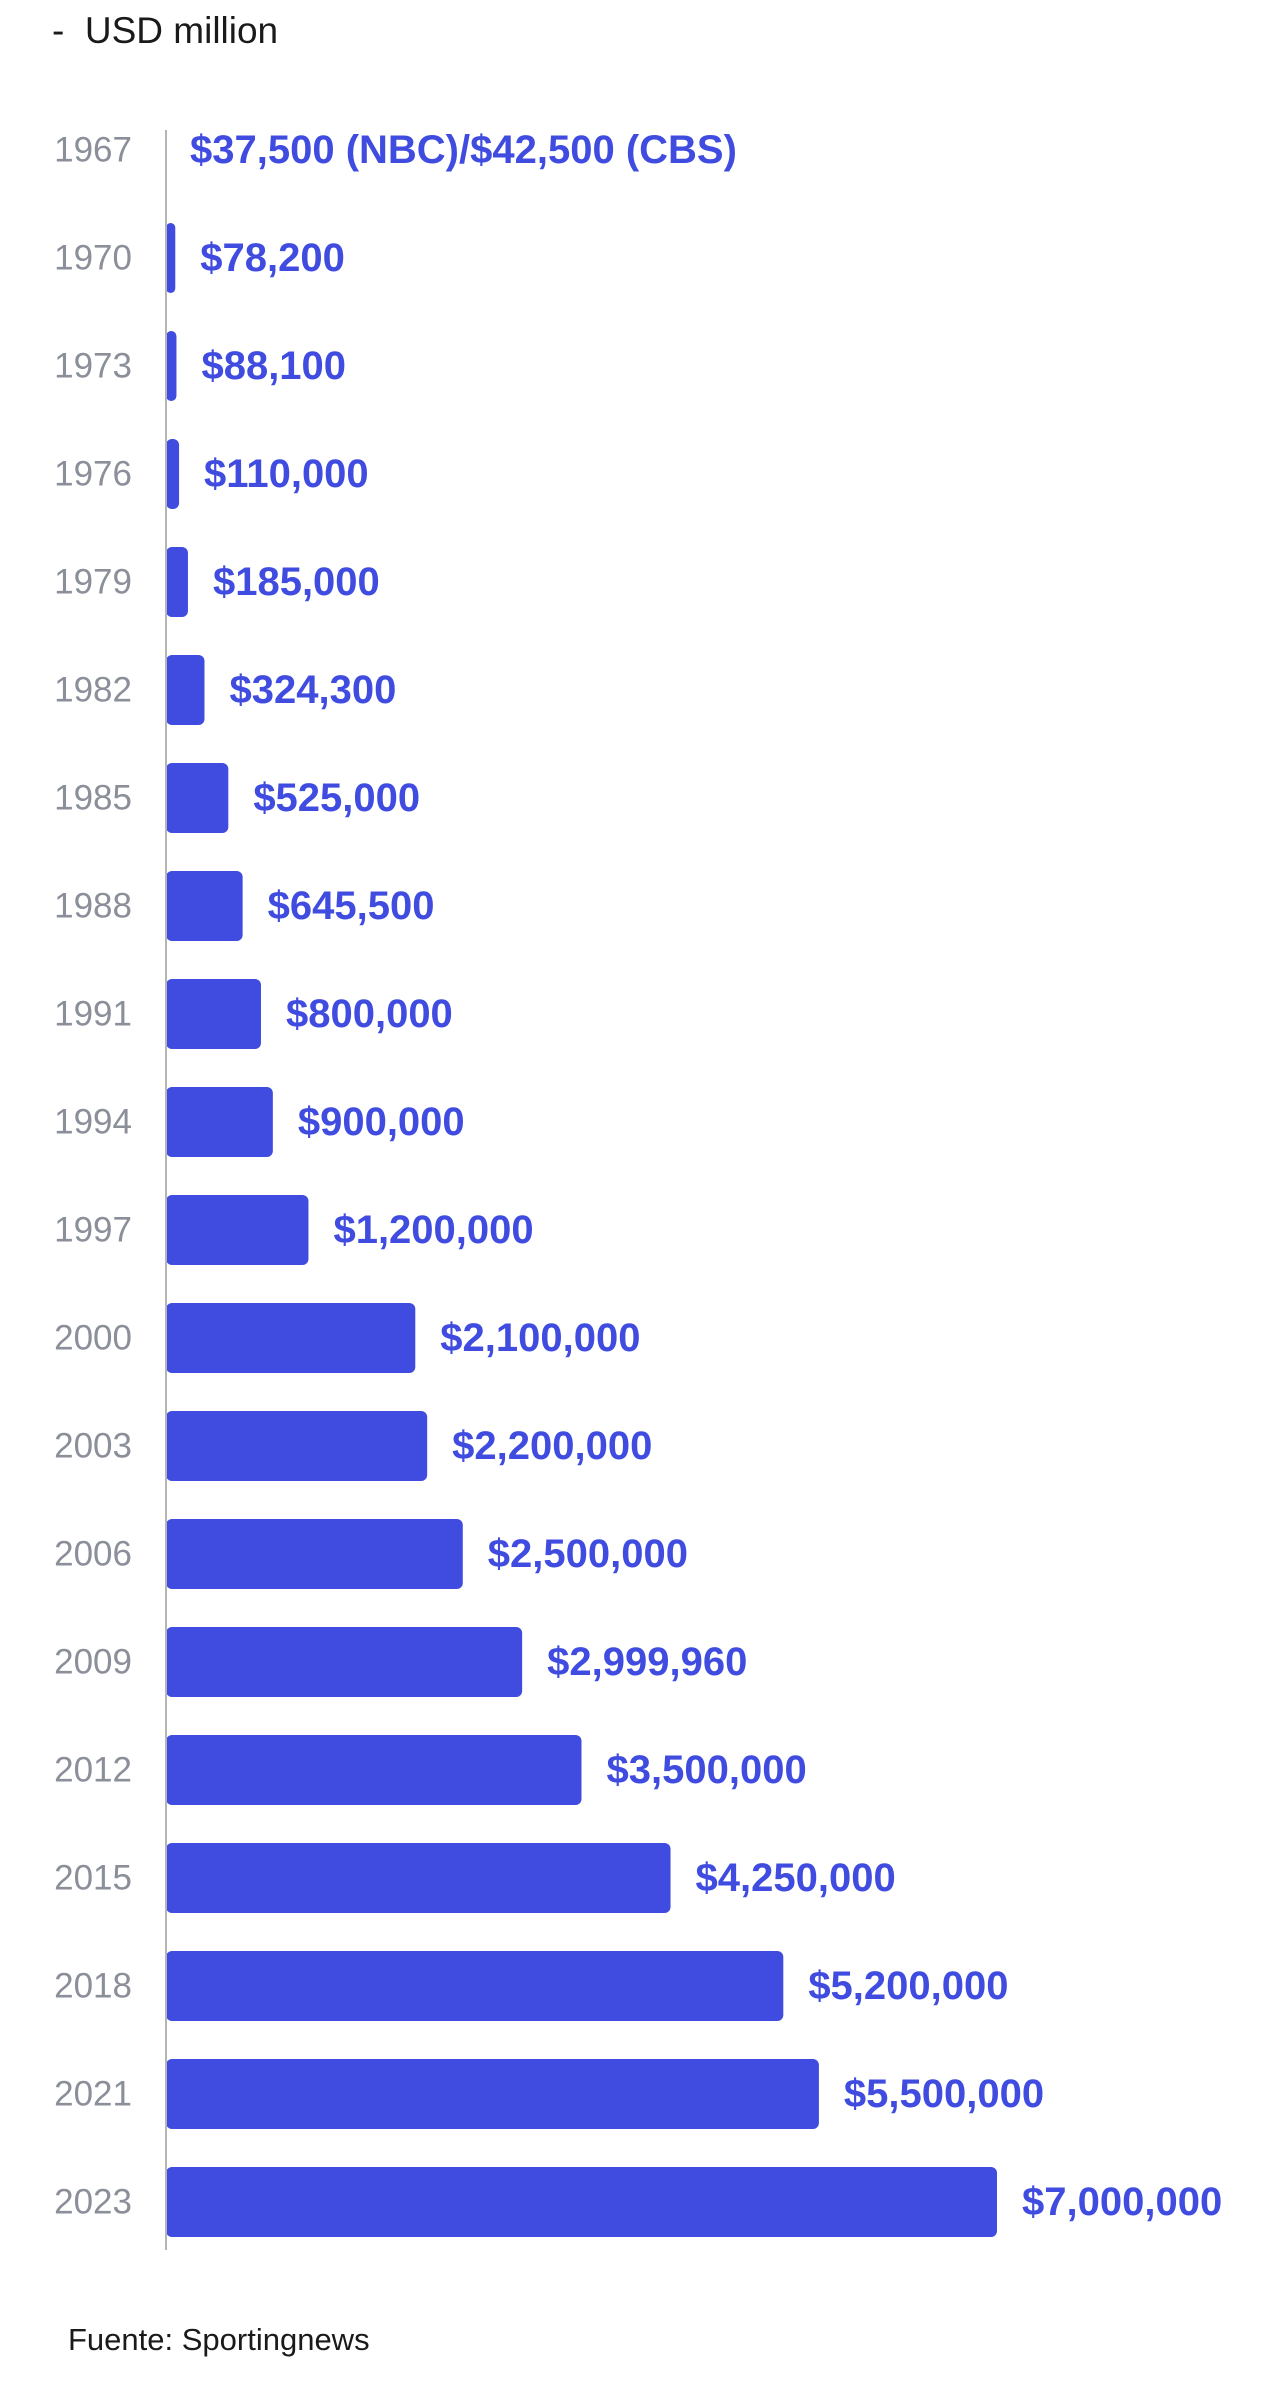  What do you see at coordinates (93, 582) in the screenshot?
I see `year-label: 1979` at bounding box center [93, 582].